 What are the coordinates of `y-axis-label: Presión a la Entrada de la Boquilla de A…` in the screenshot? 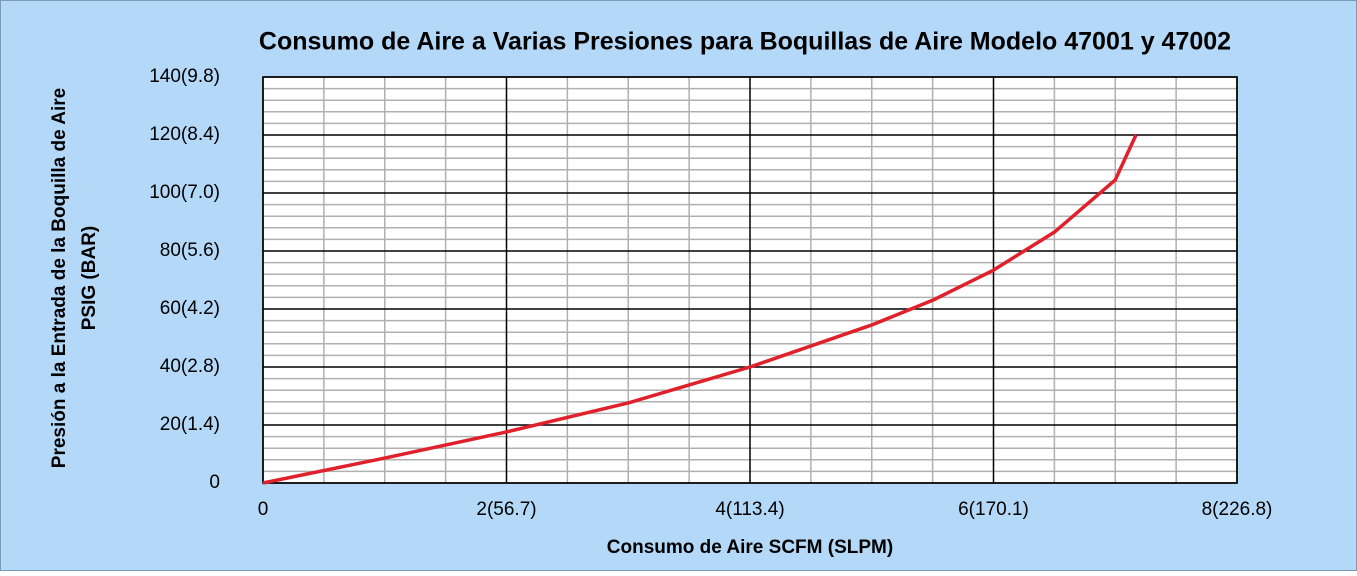 It's located at (59, 278).